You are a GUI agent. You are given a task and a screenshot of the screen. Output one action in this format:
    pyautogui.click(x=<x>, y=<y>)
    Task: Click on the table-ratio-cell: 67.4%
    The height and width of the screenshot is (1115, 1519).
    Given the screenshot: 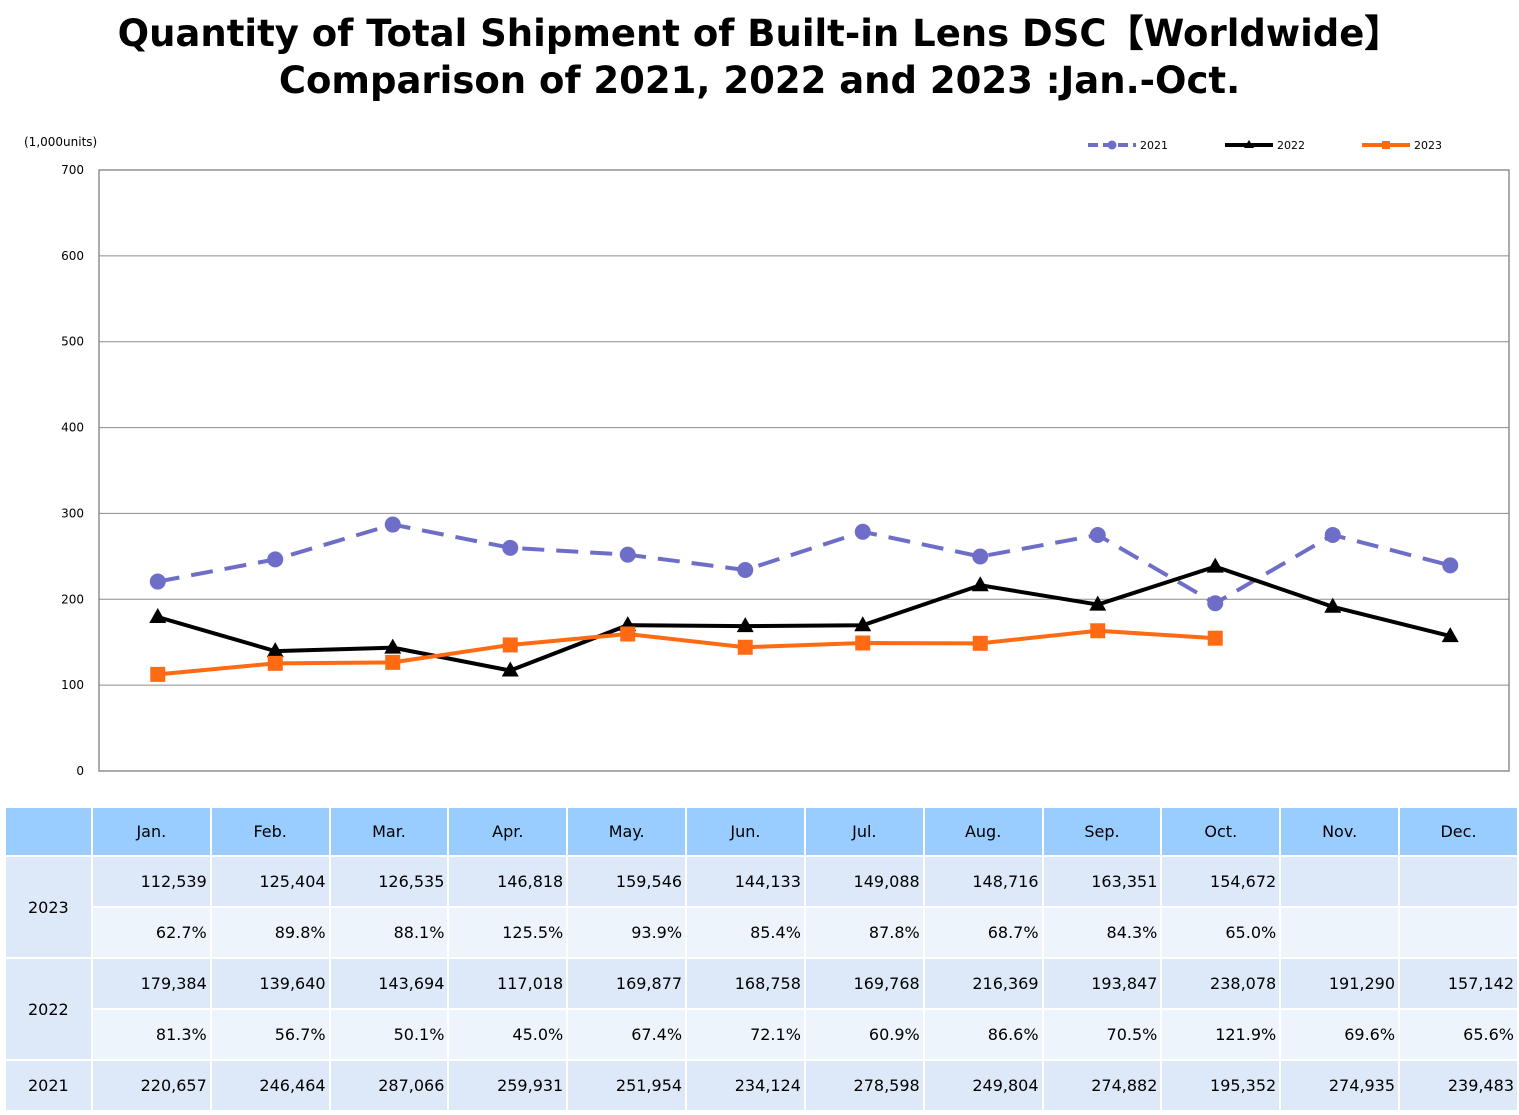 What is the action you would take?
    pyautogui.click(x=627, y=1034)
    